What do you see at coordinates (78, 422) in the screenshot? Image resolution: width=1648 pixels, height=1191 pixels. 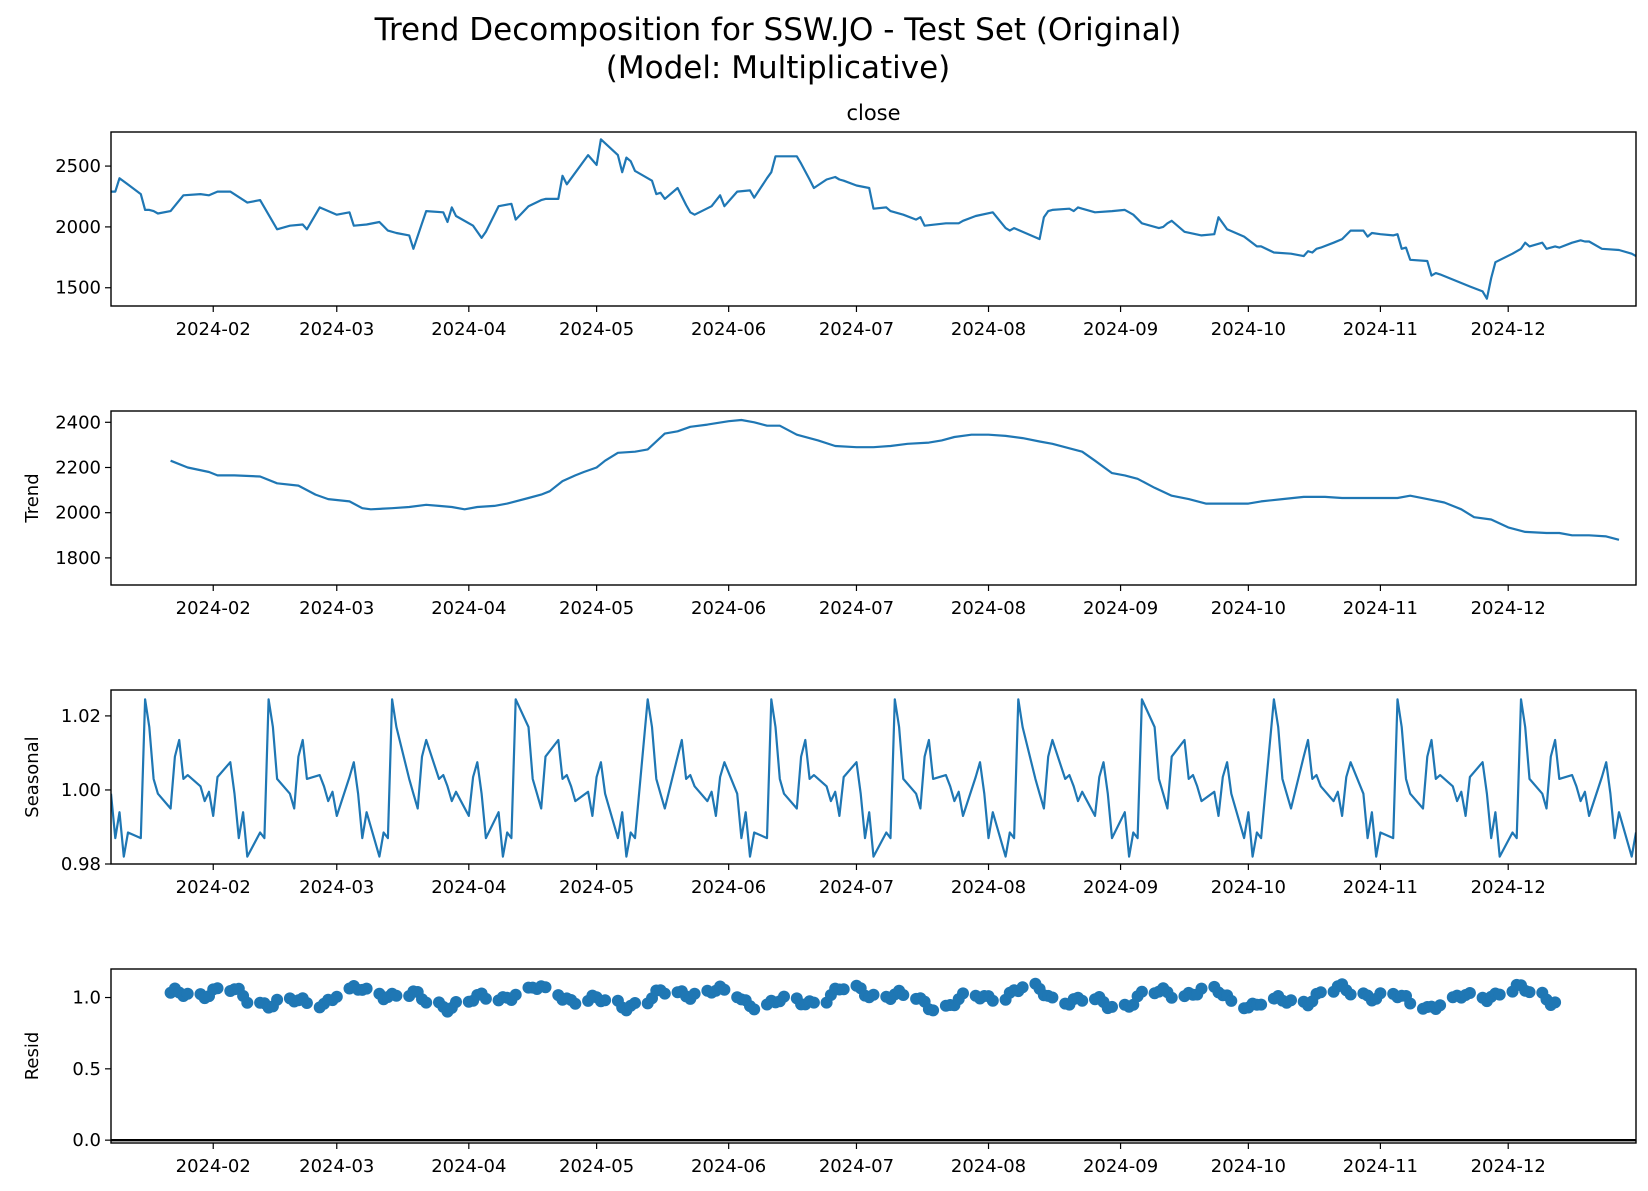 I see `y-tick-label: 2400` at bounding box center [78, 422].